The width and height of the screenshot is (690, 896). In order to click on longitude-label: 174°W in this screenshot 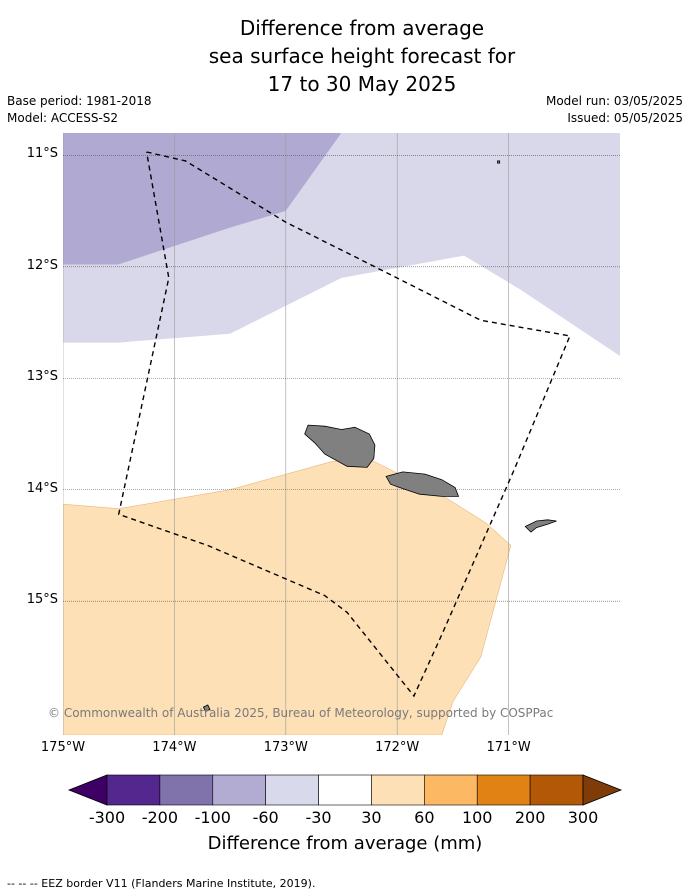, I will do `click(174, 747)`.